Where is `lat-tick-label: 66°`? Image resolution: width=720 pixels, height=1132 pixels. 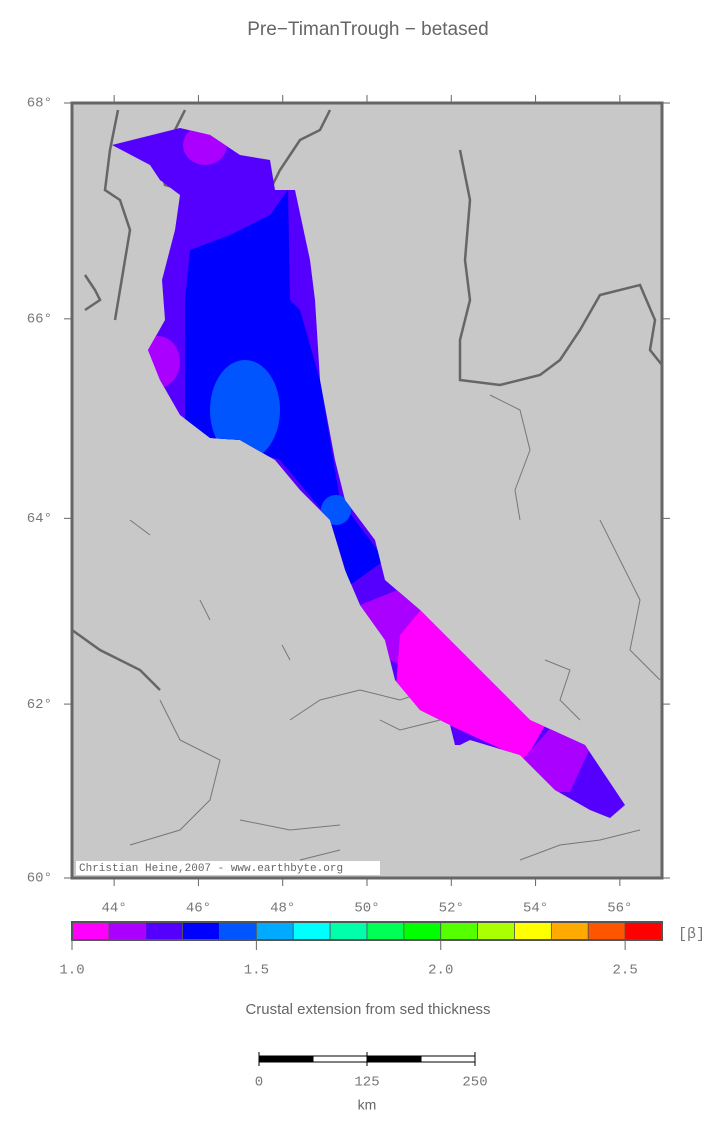 lat-tick-label: 66° is located at coordinates (39, 320).